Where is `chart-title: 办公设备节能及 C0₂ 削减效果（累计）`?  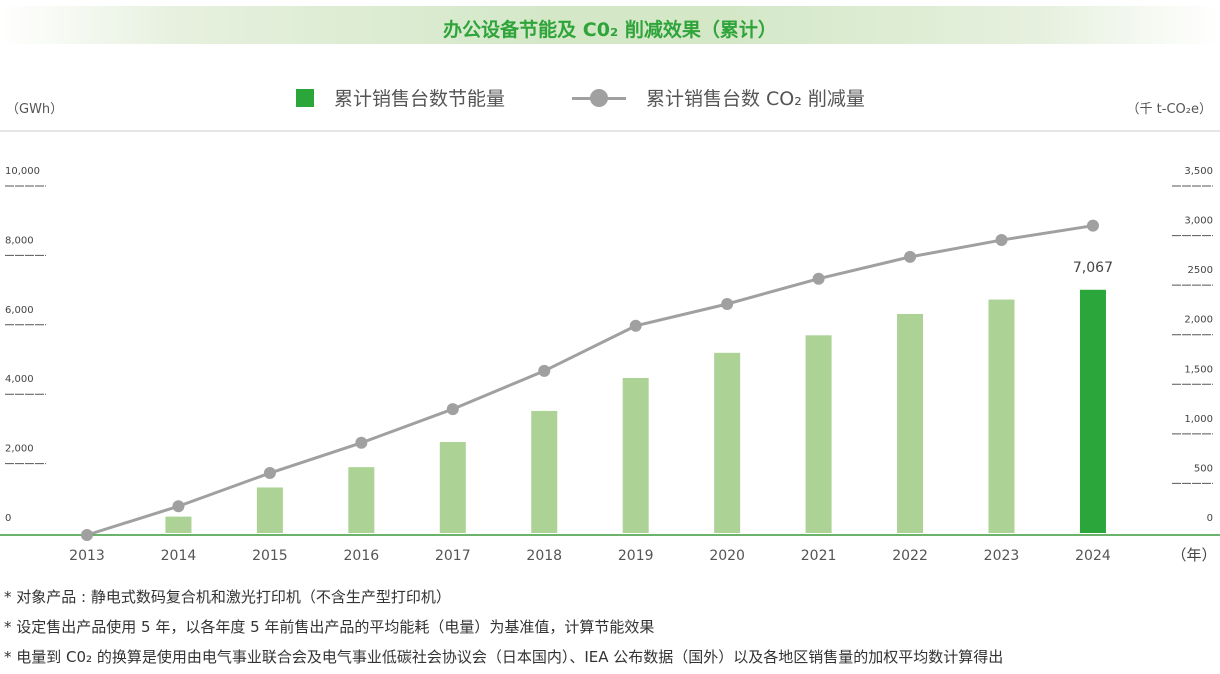
chart-title: 办公设备节能及 C0₂ 削减效果（累计） is located at coordinates (610, 30).